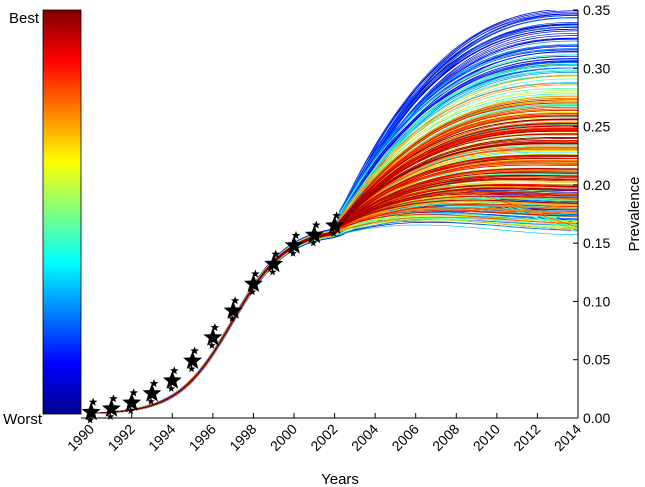 Image resolution: width=645 pixels, height=487 pixels. Describe the element at coordinates (404, 437) in the screenshot. I see `x-tick-label: 2006` at that location.